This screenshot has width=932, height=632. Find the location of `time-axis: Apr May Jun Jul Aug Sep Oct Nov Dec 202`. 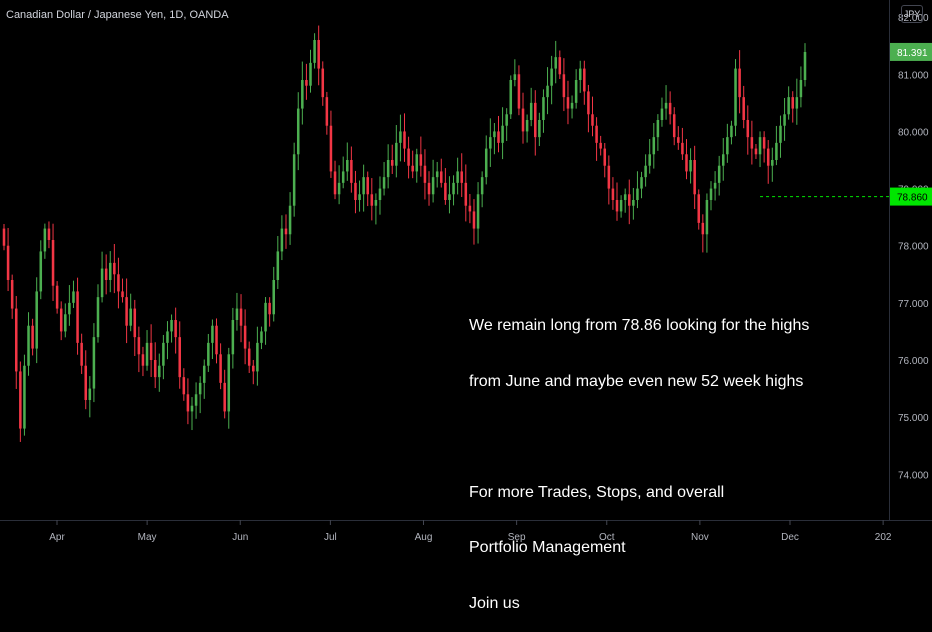

time-axis: Apr May Jun Jul Aug Sep Oct Nov Dec 202 is located at coordinates (470, 531).